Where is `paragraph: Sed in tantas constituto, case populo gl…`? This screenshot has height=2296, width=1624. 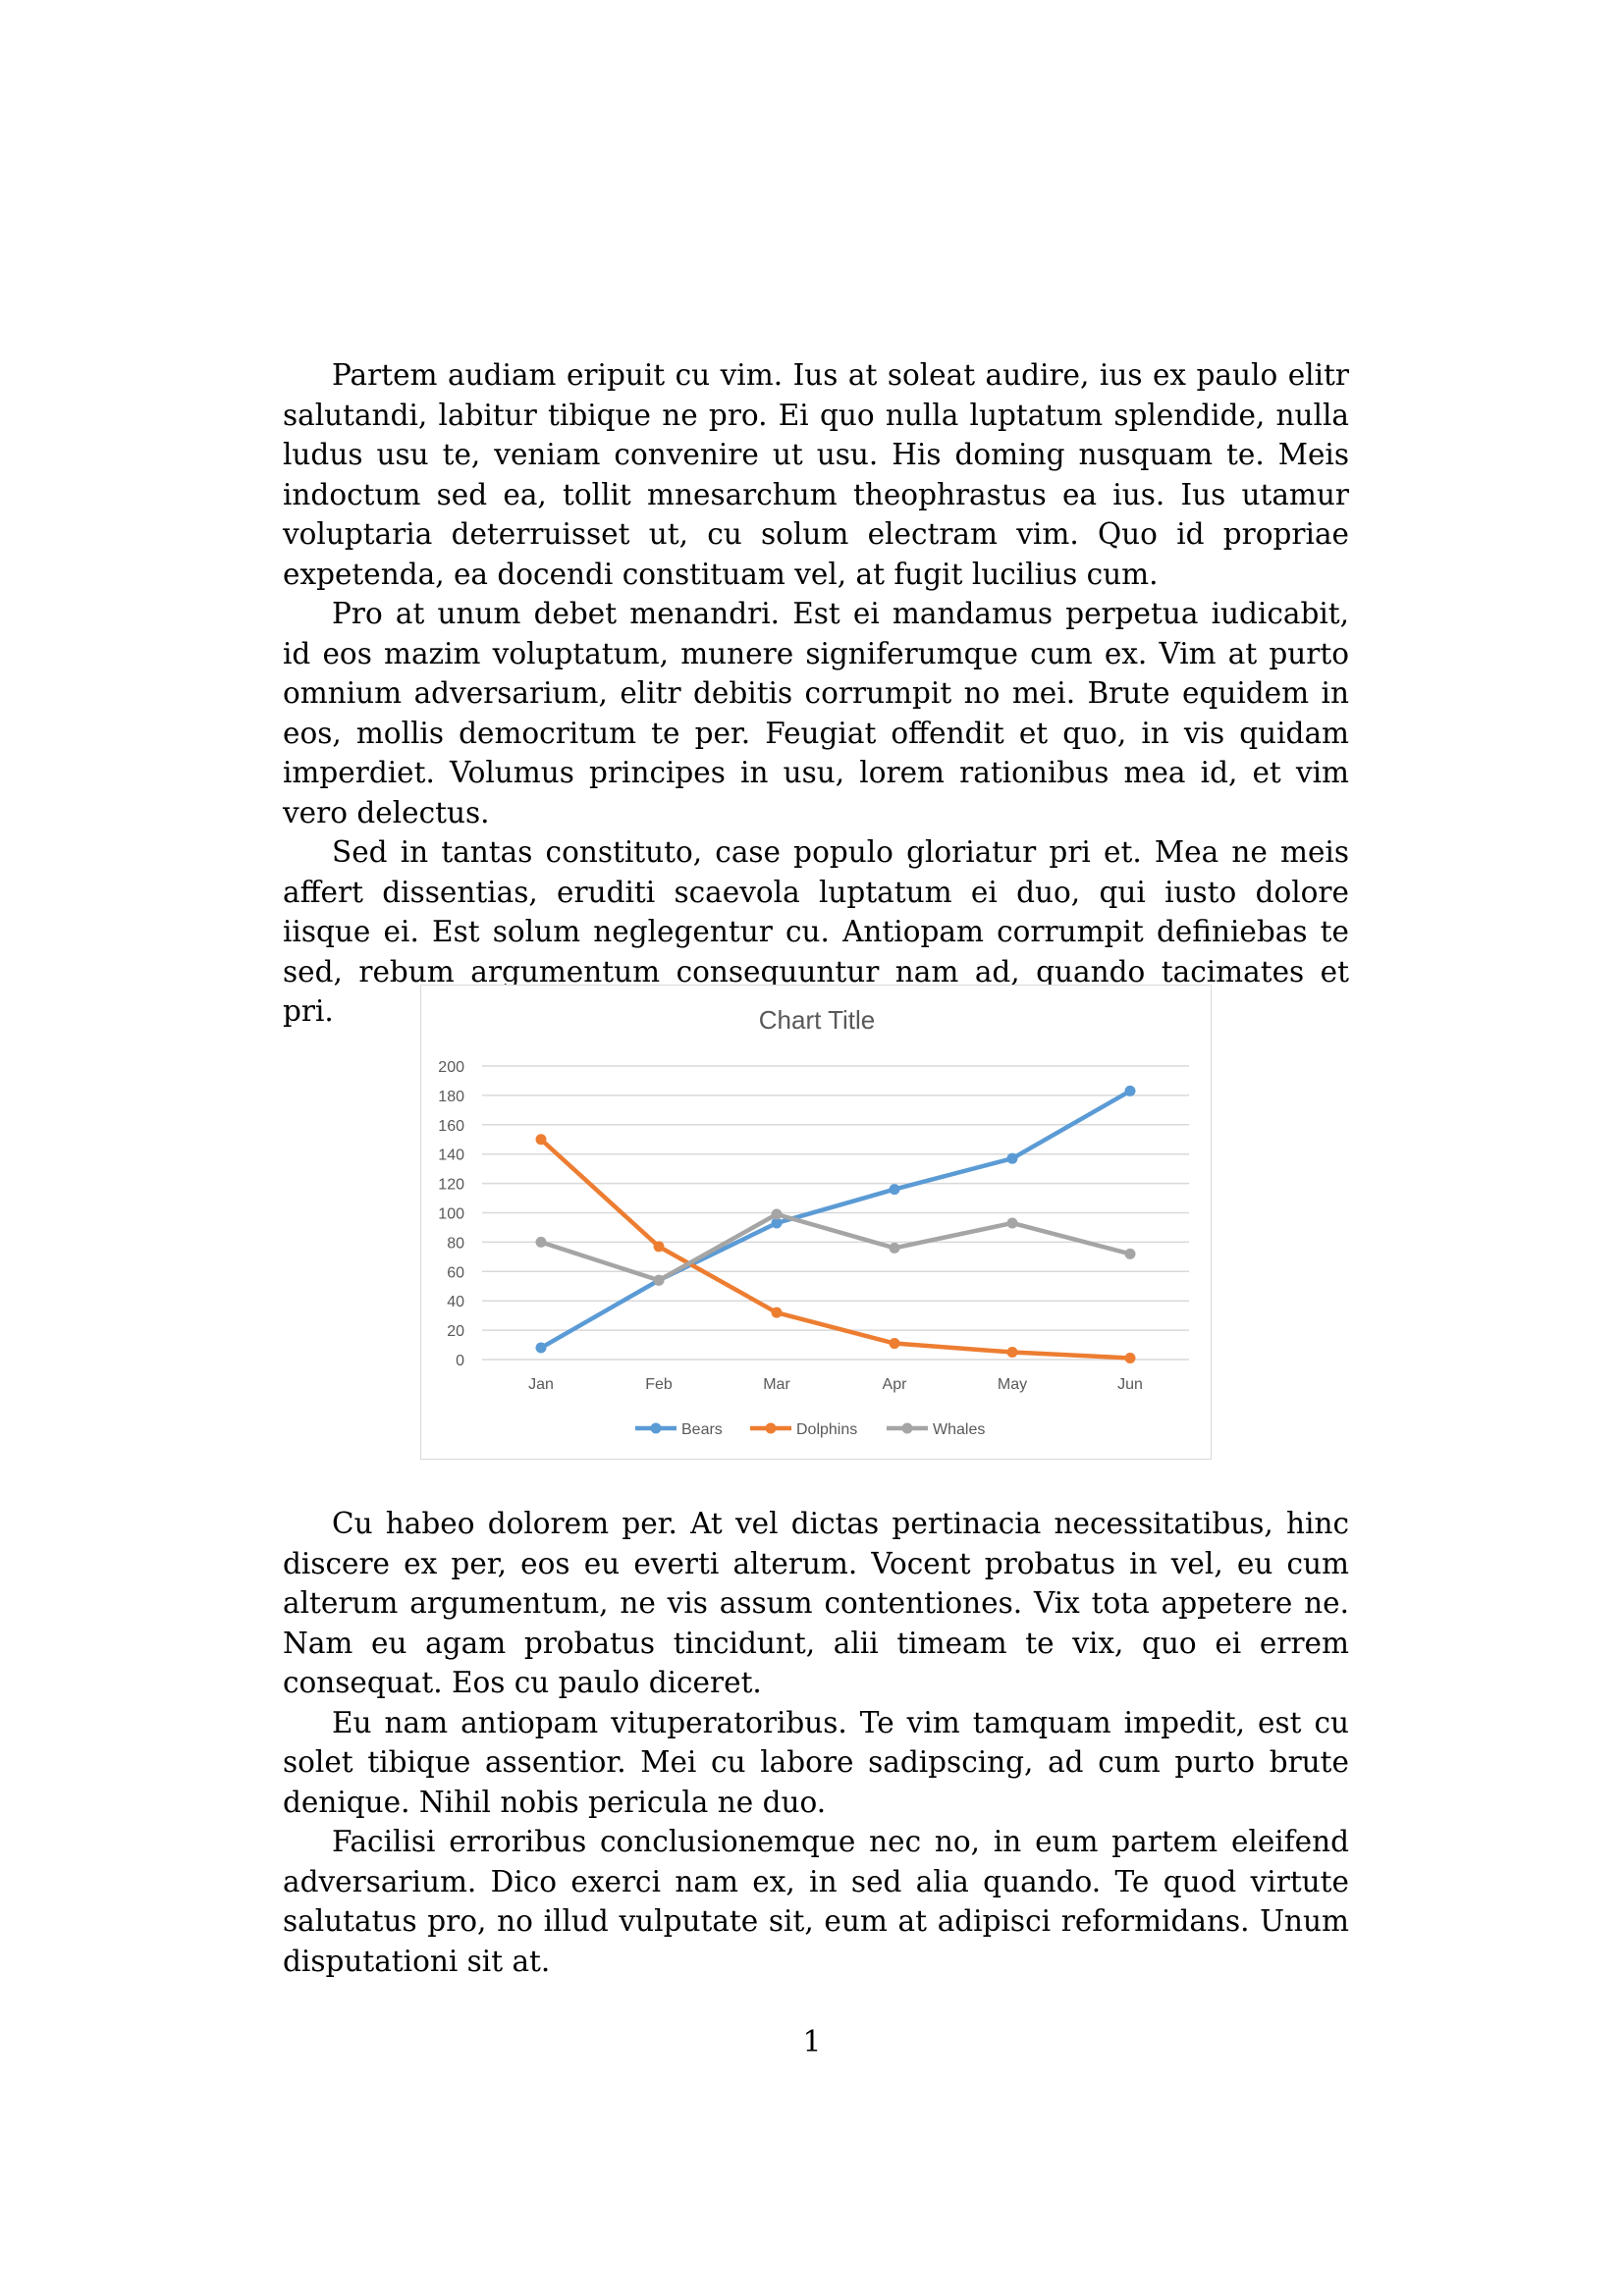
paragraph: Sed in tantas constituto, case populo gl… is located at coordinates (816, 931).